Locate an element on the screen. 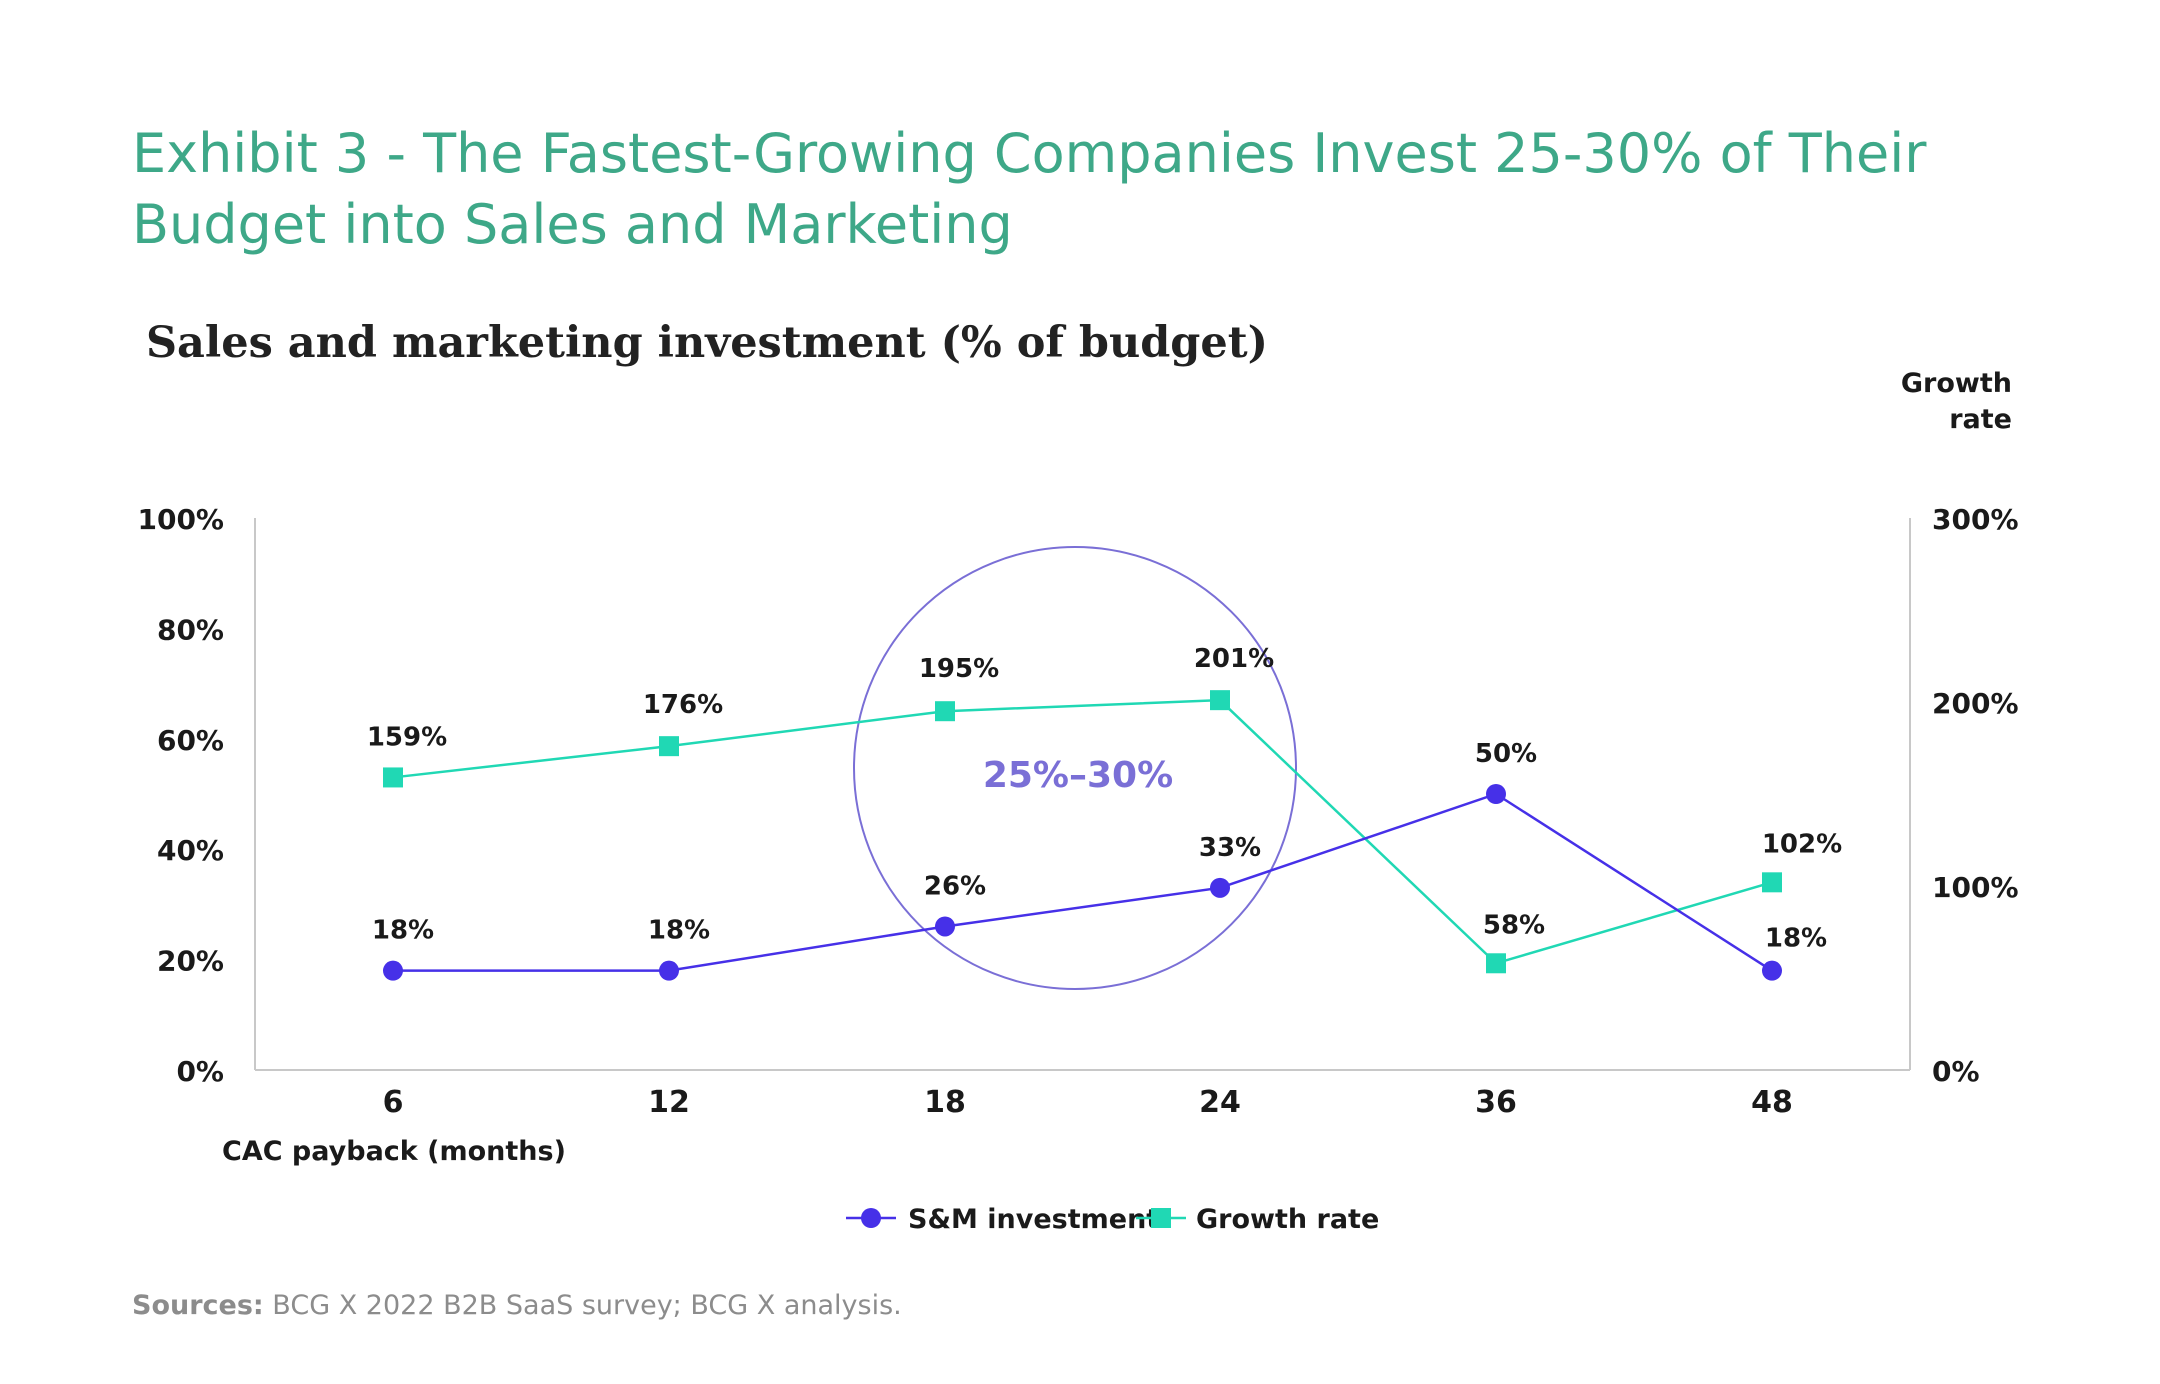 This screenshot has height=1384, width=2160. y-tick-right-label: 300% is located at coordinates (1975, 519).